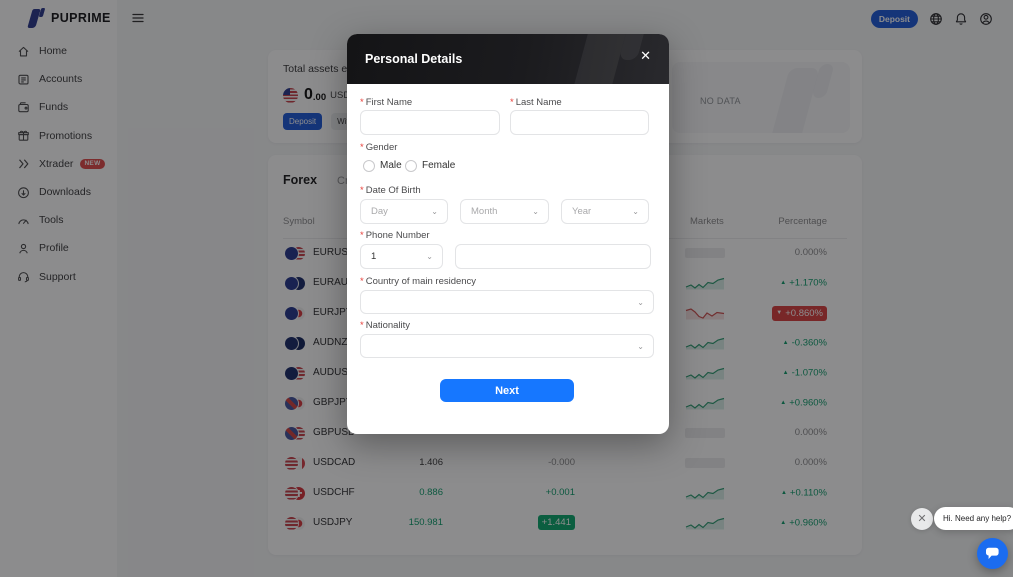  I want to click on sidebar-item-accounts: Accounts, so click(58, 79).